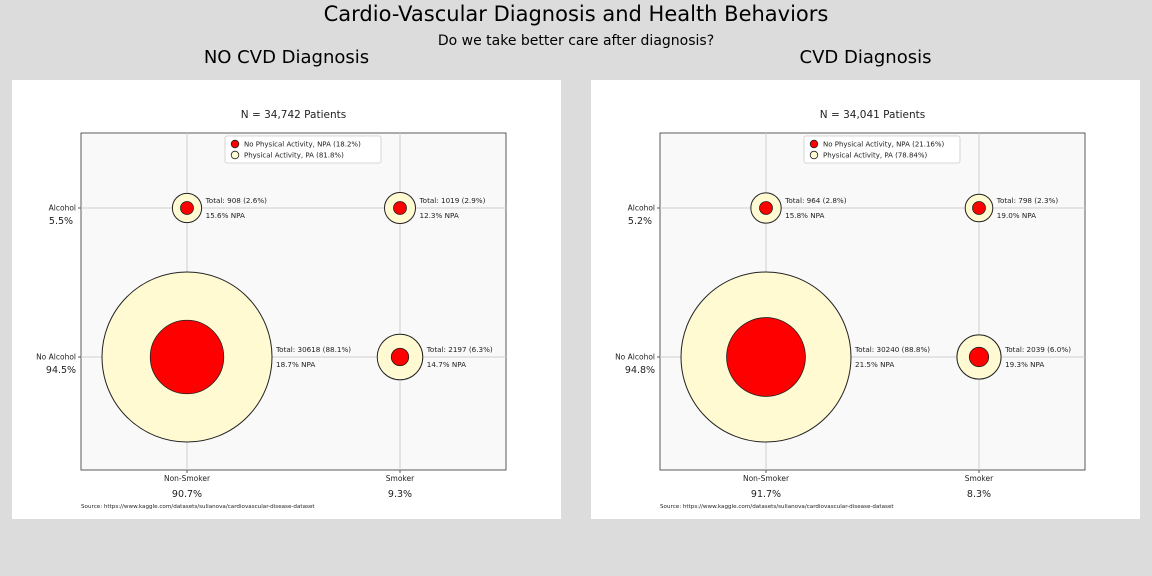 The width and height of the screenshot is (1152, 576). I want to click on y-share-label: 94.8%, so click(640, 370).